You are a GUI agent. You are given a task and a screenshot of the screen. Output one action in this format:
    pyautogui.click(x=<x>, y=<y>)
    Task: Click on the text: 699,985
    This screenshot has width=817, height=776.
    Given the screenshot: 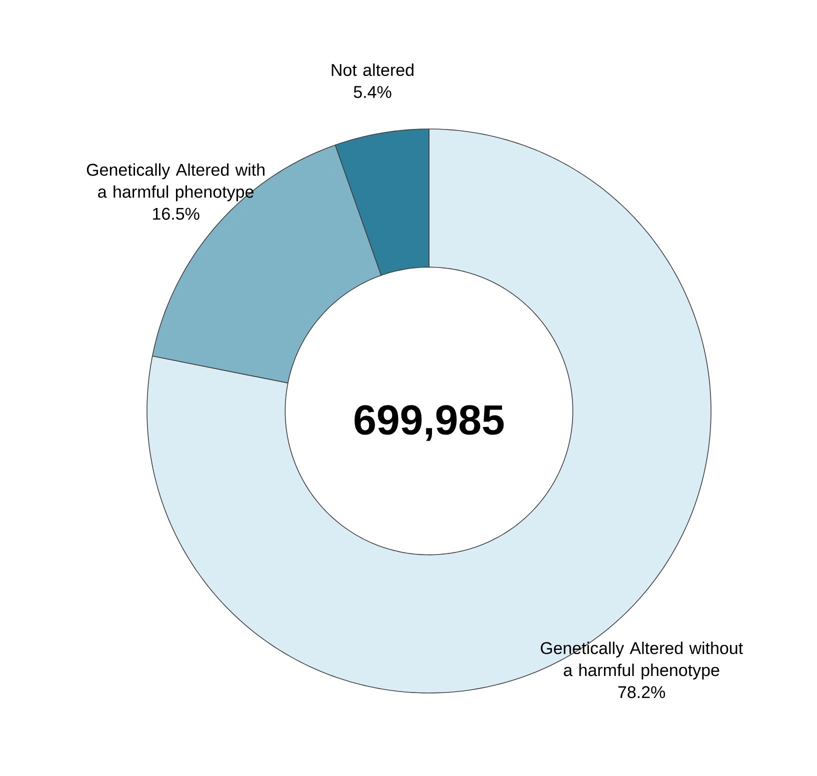 What is the action you would take?
    pyautogui.click(x=429, y=423)
    